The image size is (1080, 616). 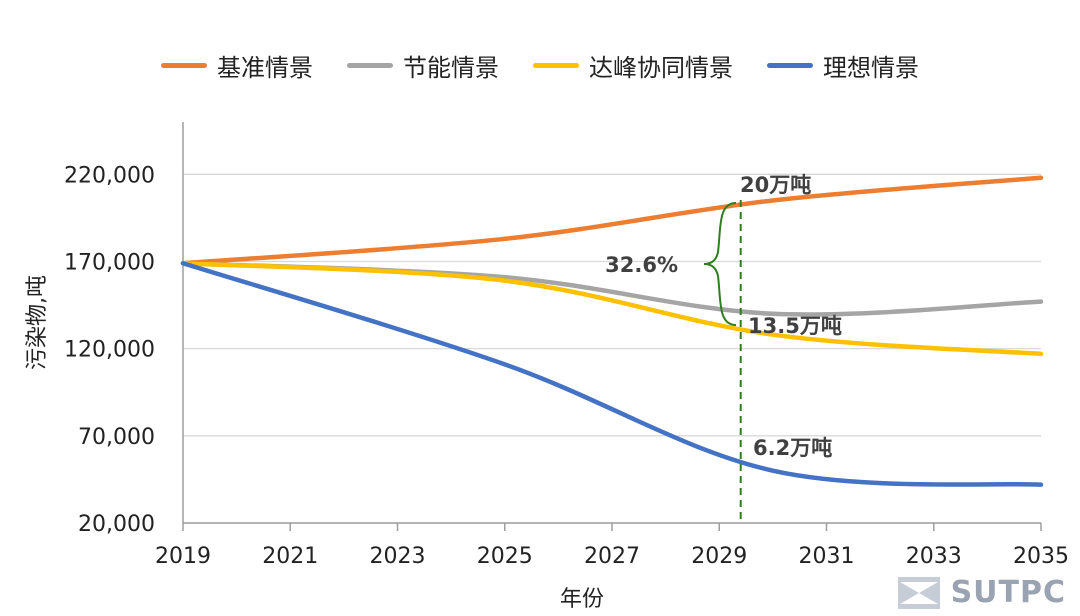 I want to click on x-tick-label: 2027, so click(x=612, y=556).